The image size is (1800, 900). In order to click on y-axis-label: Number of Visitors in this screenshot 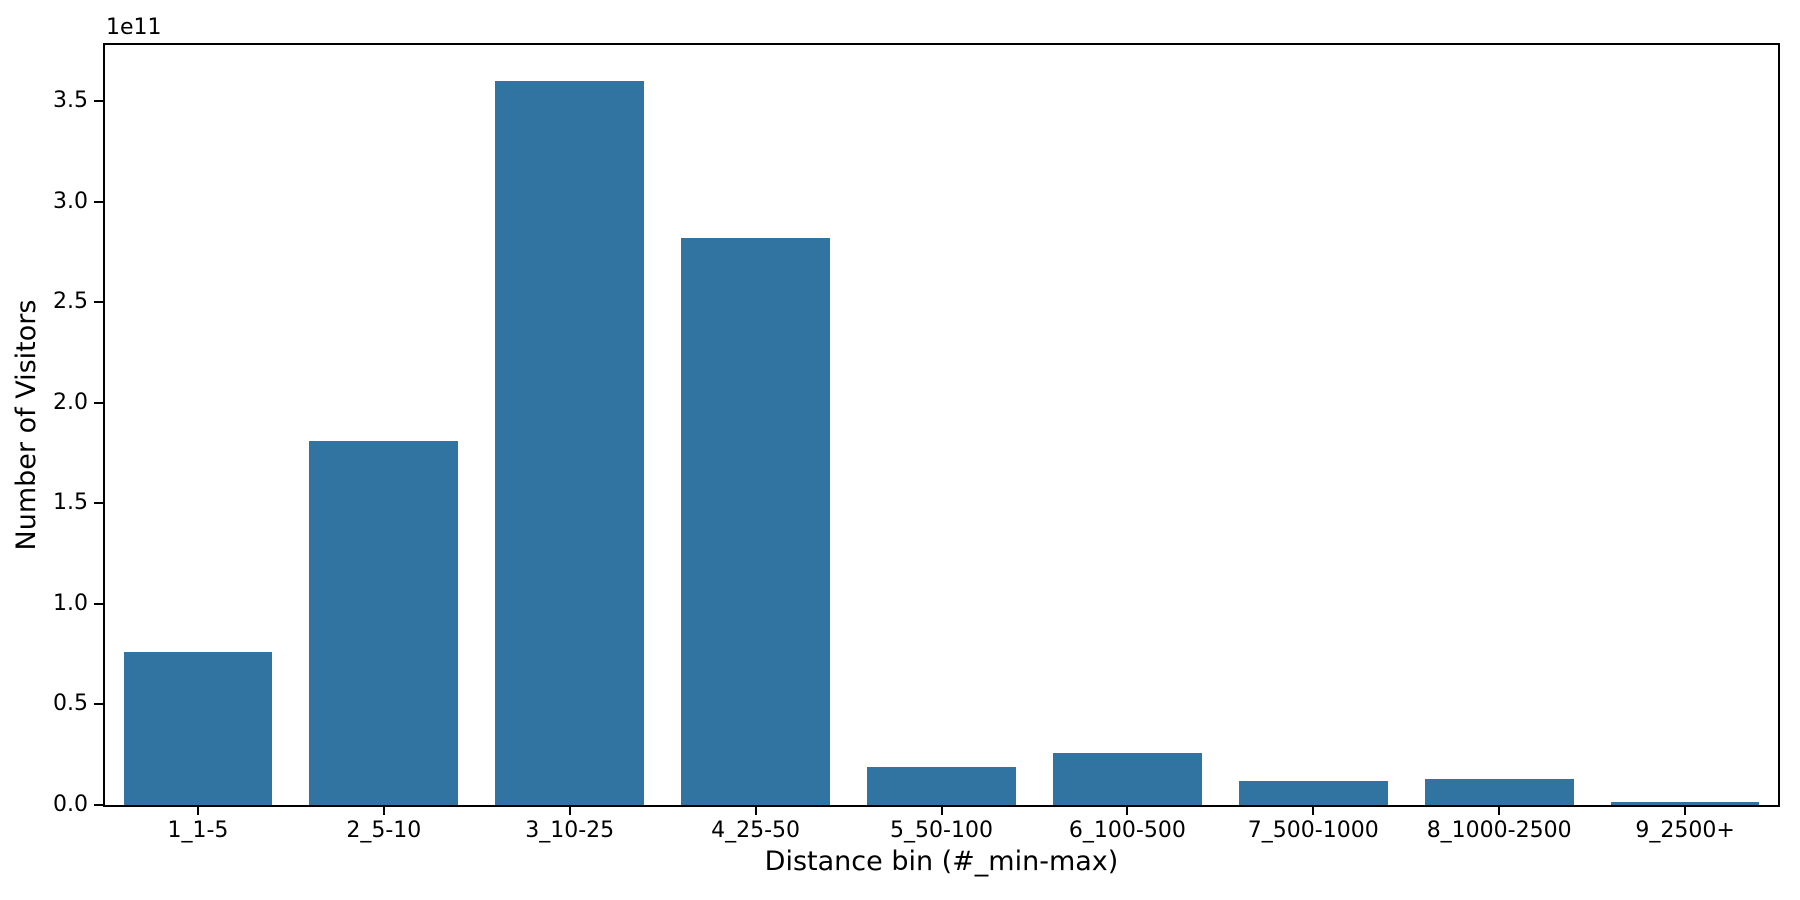, I will do `click(26, 425)`.